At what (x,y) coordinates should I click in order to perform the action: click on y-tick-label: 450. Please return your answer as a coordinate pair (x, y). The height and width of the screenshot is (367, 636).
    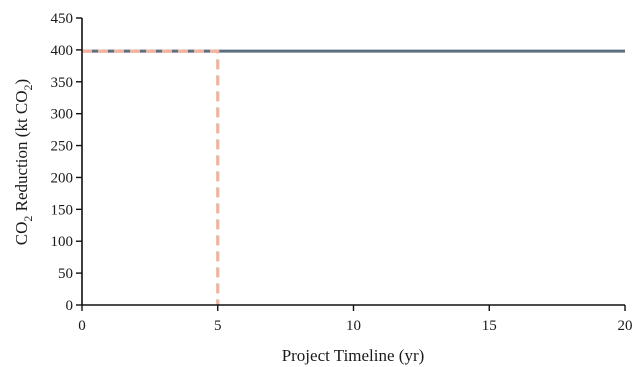
    Looking at the image, I should click on (62, 19).